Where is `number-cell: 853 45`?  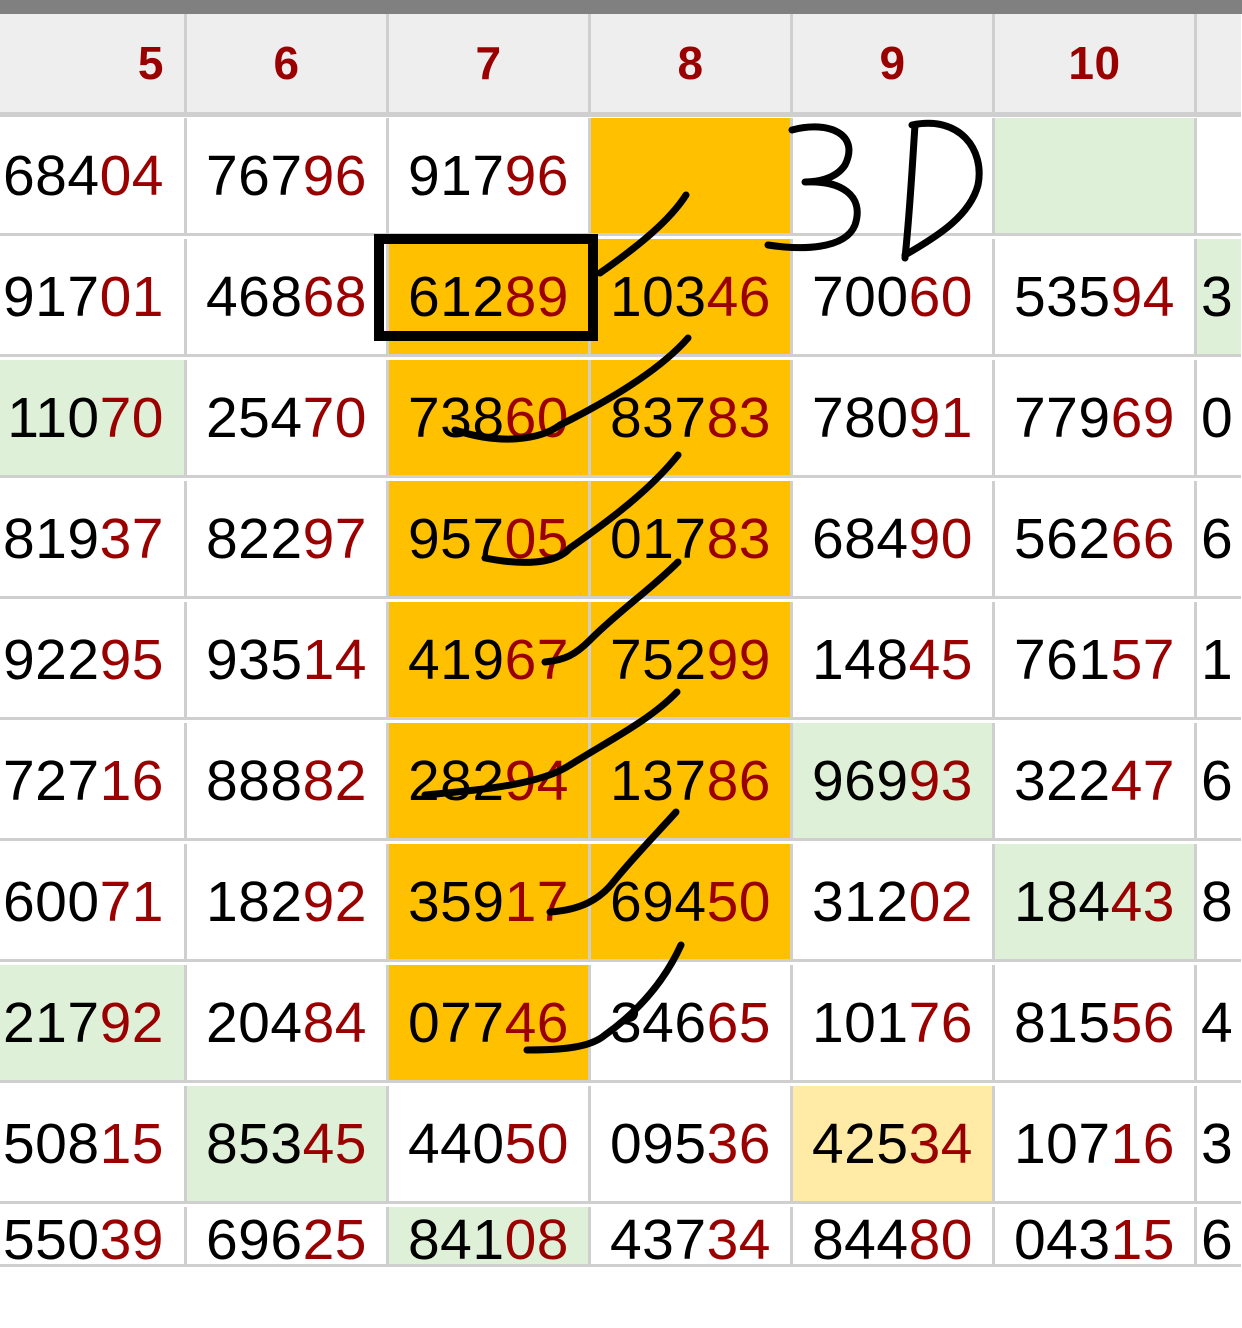
number-cell: 853 45 is located at coordinates (288, 1145).